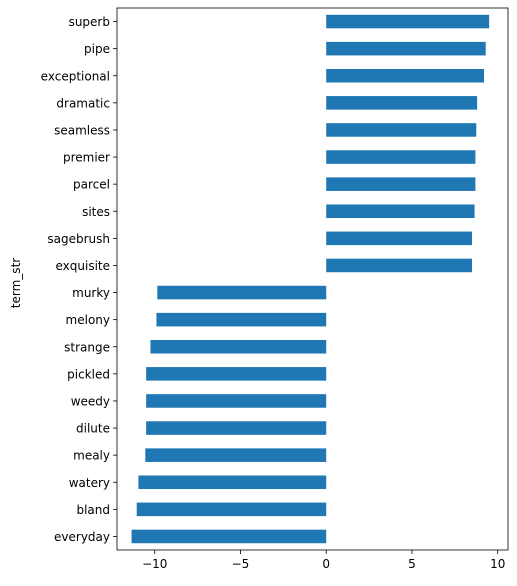  What do you see at coordinates (401, 157) in the screenshot?
I see `bar-premier` at bounding box center [401, 157].